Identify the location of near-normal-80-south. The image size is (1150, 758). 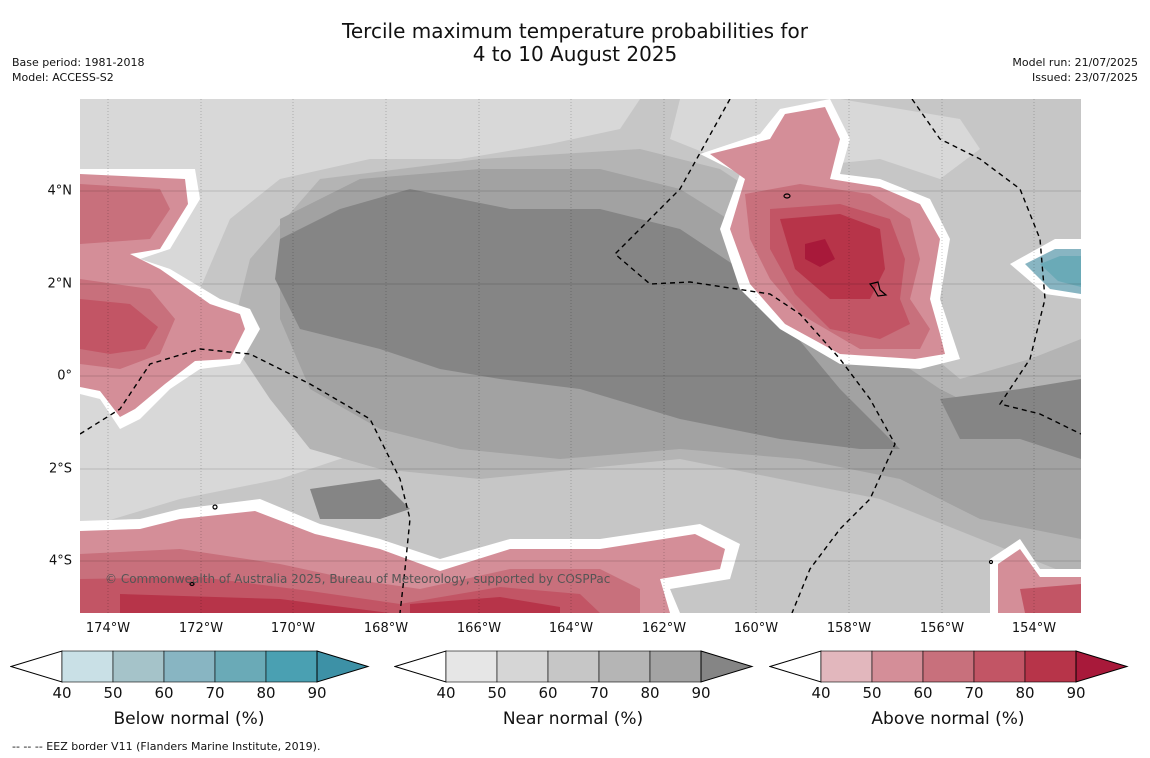
(360, 499).